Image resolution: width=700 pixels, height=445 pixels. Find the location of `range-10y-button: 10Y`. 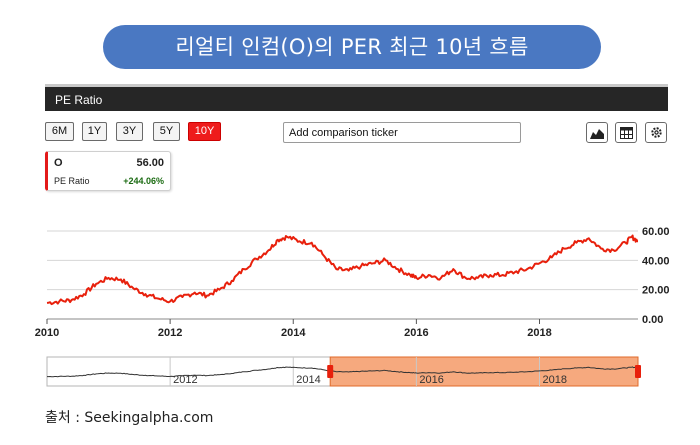

range-10y-button: 10Y is located at coordinates (204, 131).